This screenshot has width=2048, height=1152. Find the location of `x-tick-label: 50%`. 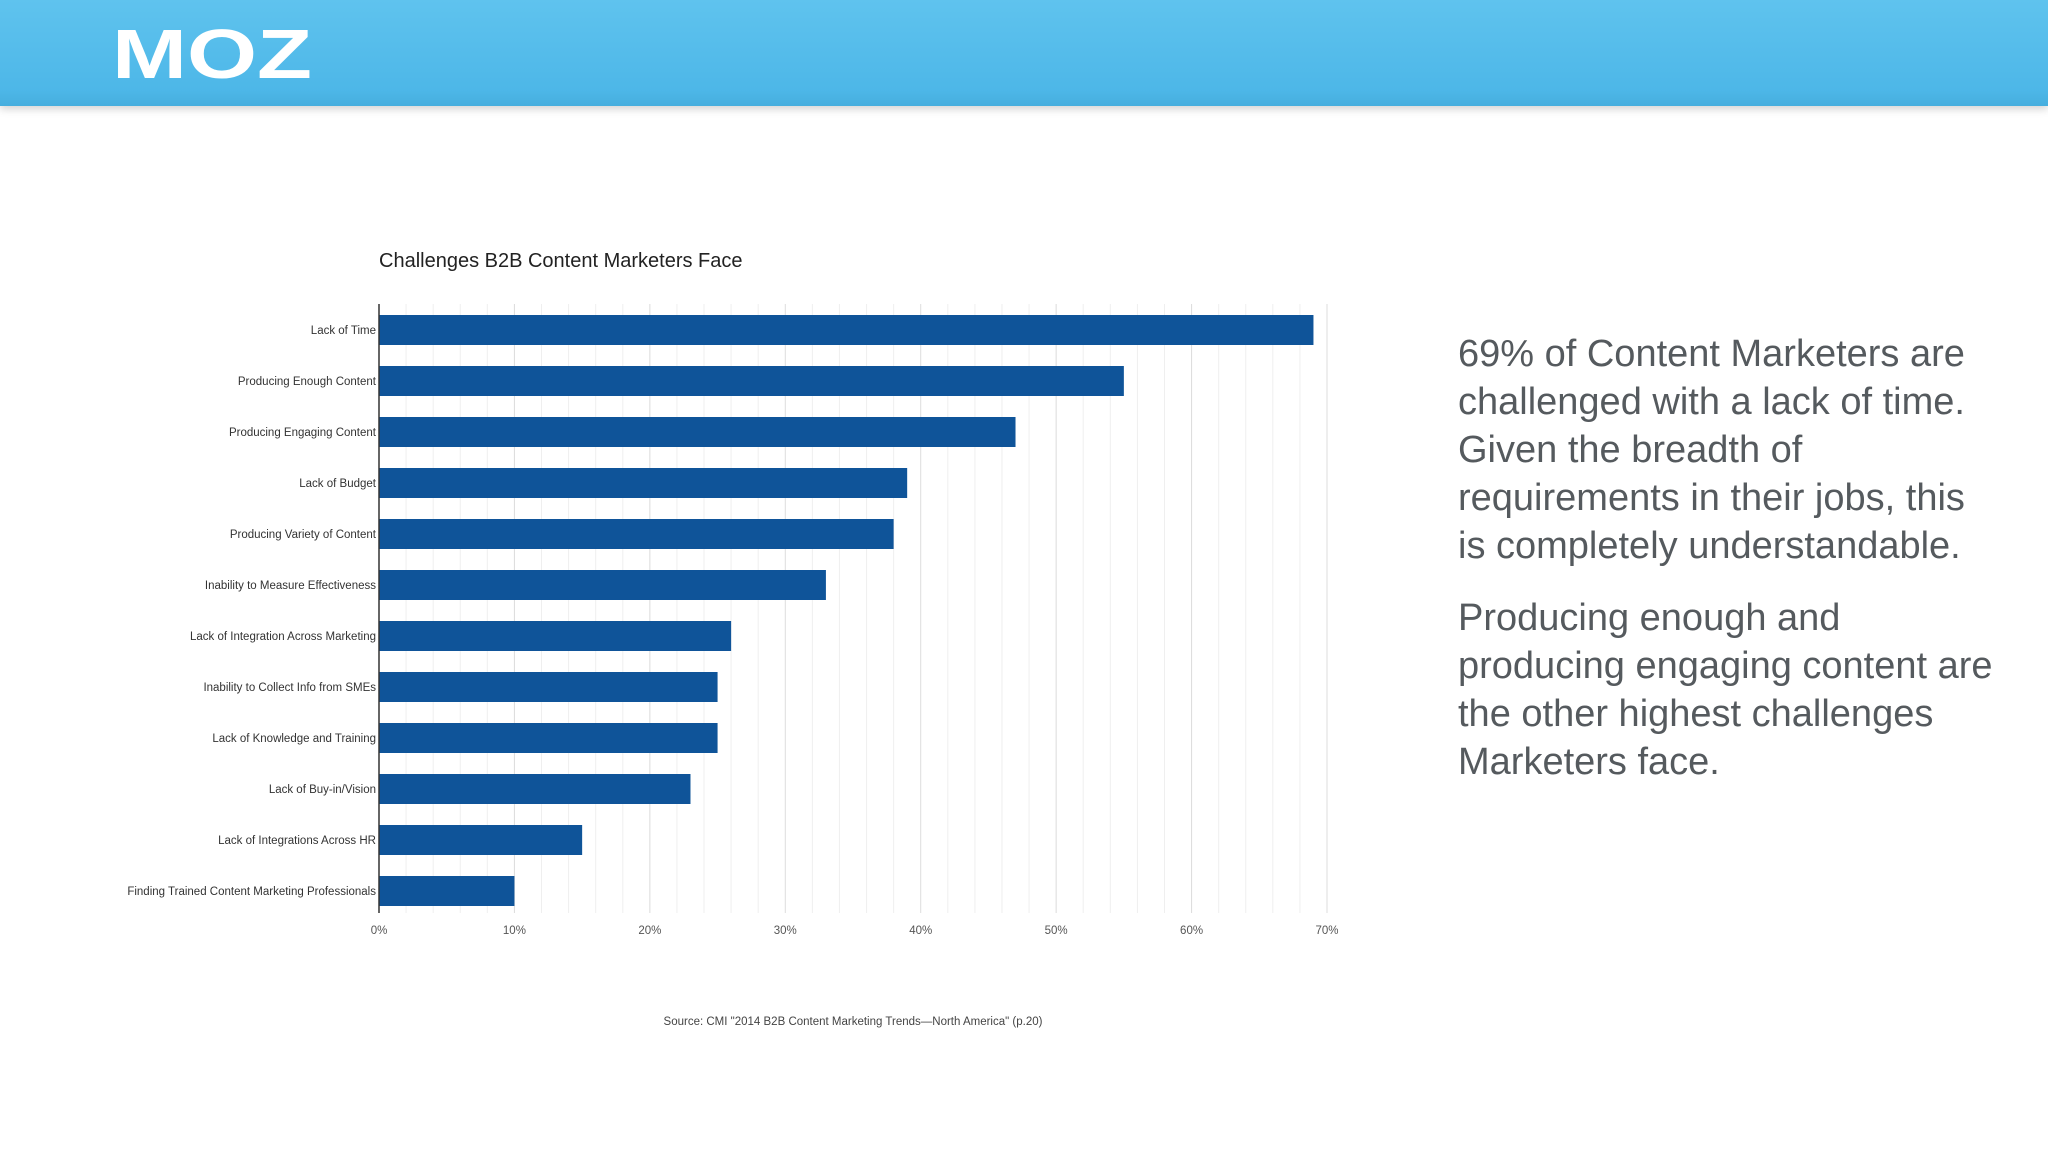

x-tick-label: 50% is located at coordinates (1056, 931).